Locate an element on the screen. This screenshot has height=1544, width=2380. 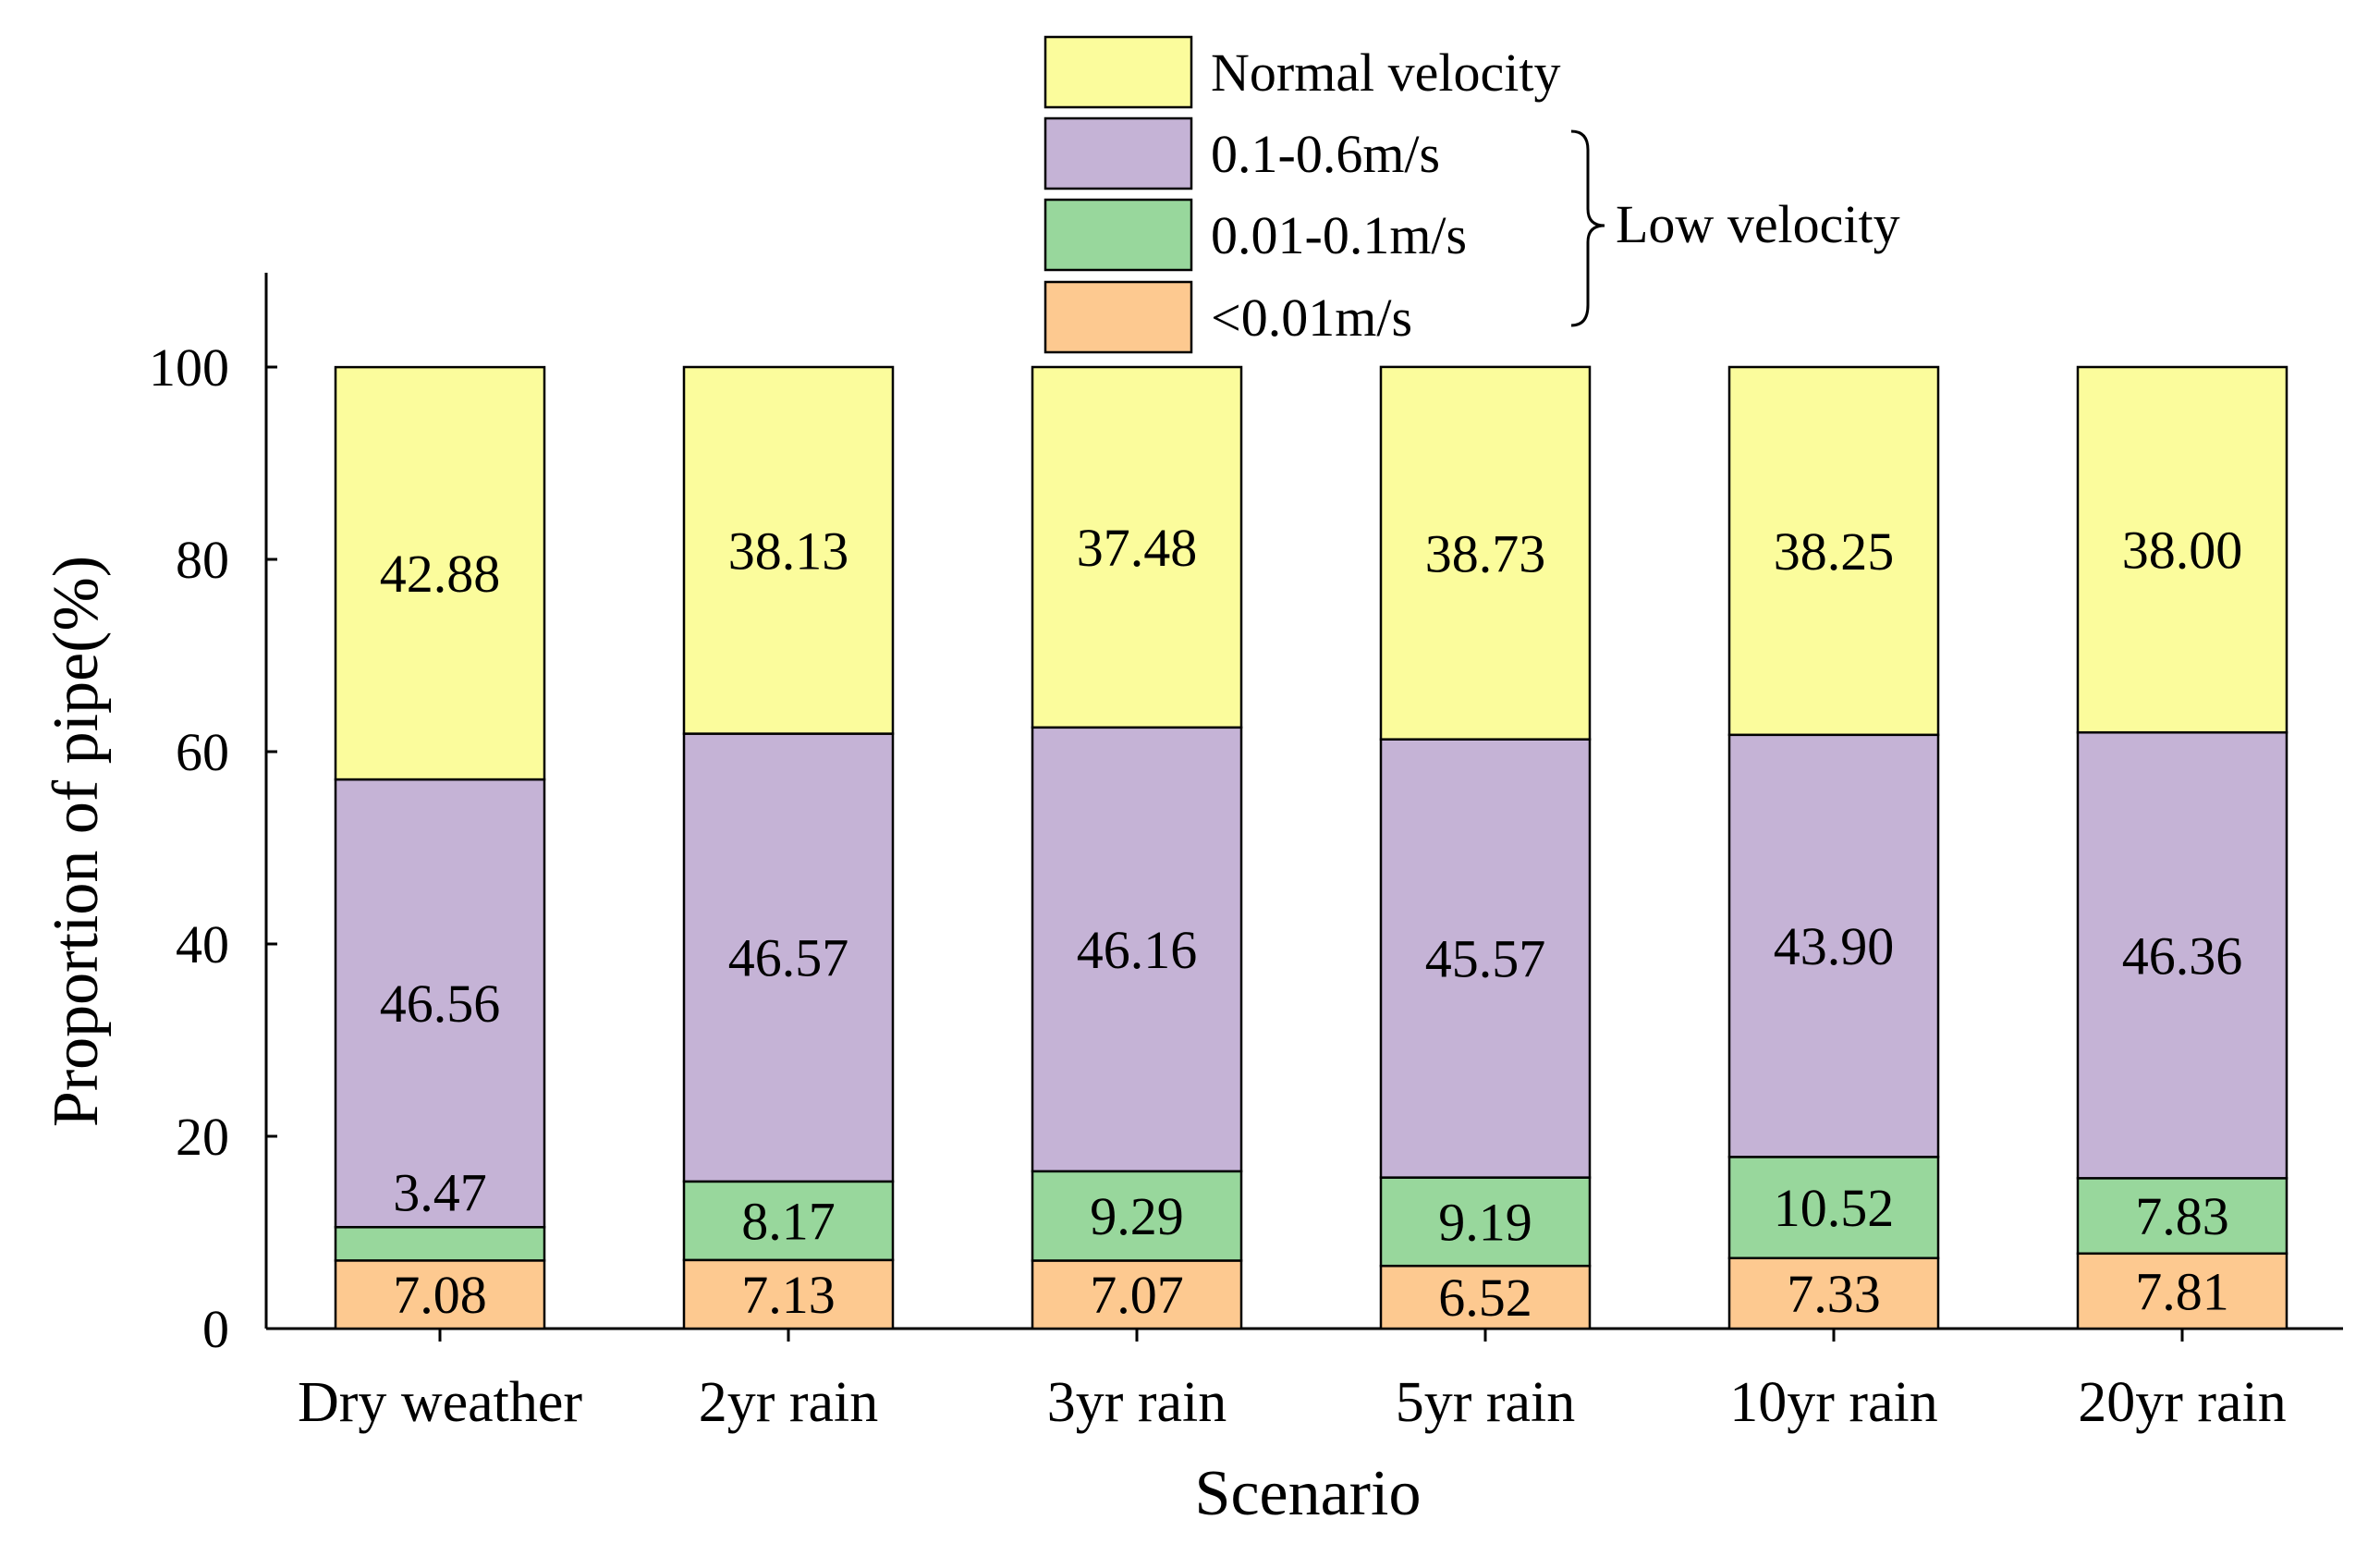
y-ticks: 0 20 40 60 80 100 is located at coordinates (213, 848).